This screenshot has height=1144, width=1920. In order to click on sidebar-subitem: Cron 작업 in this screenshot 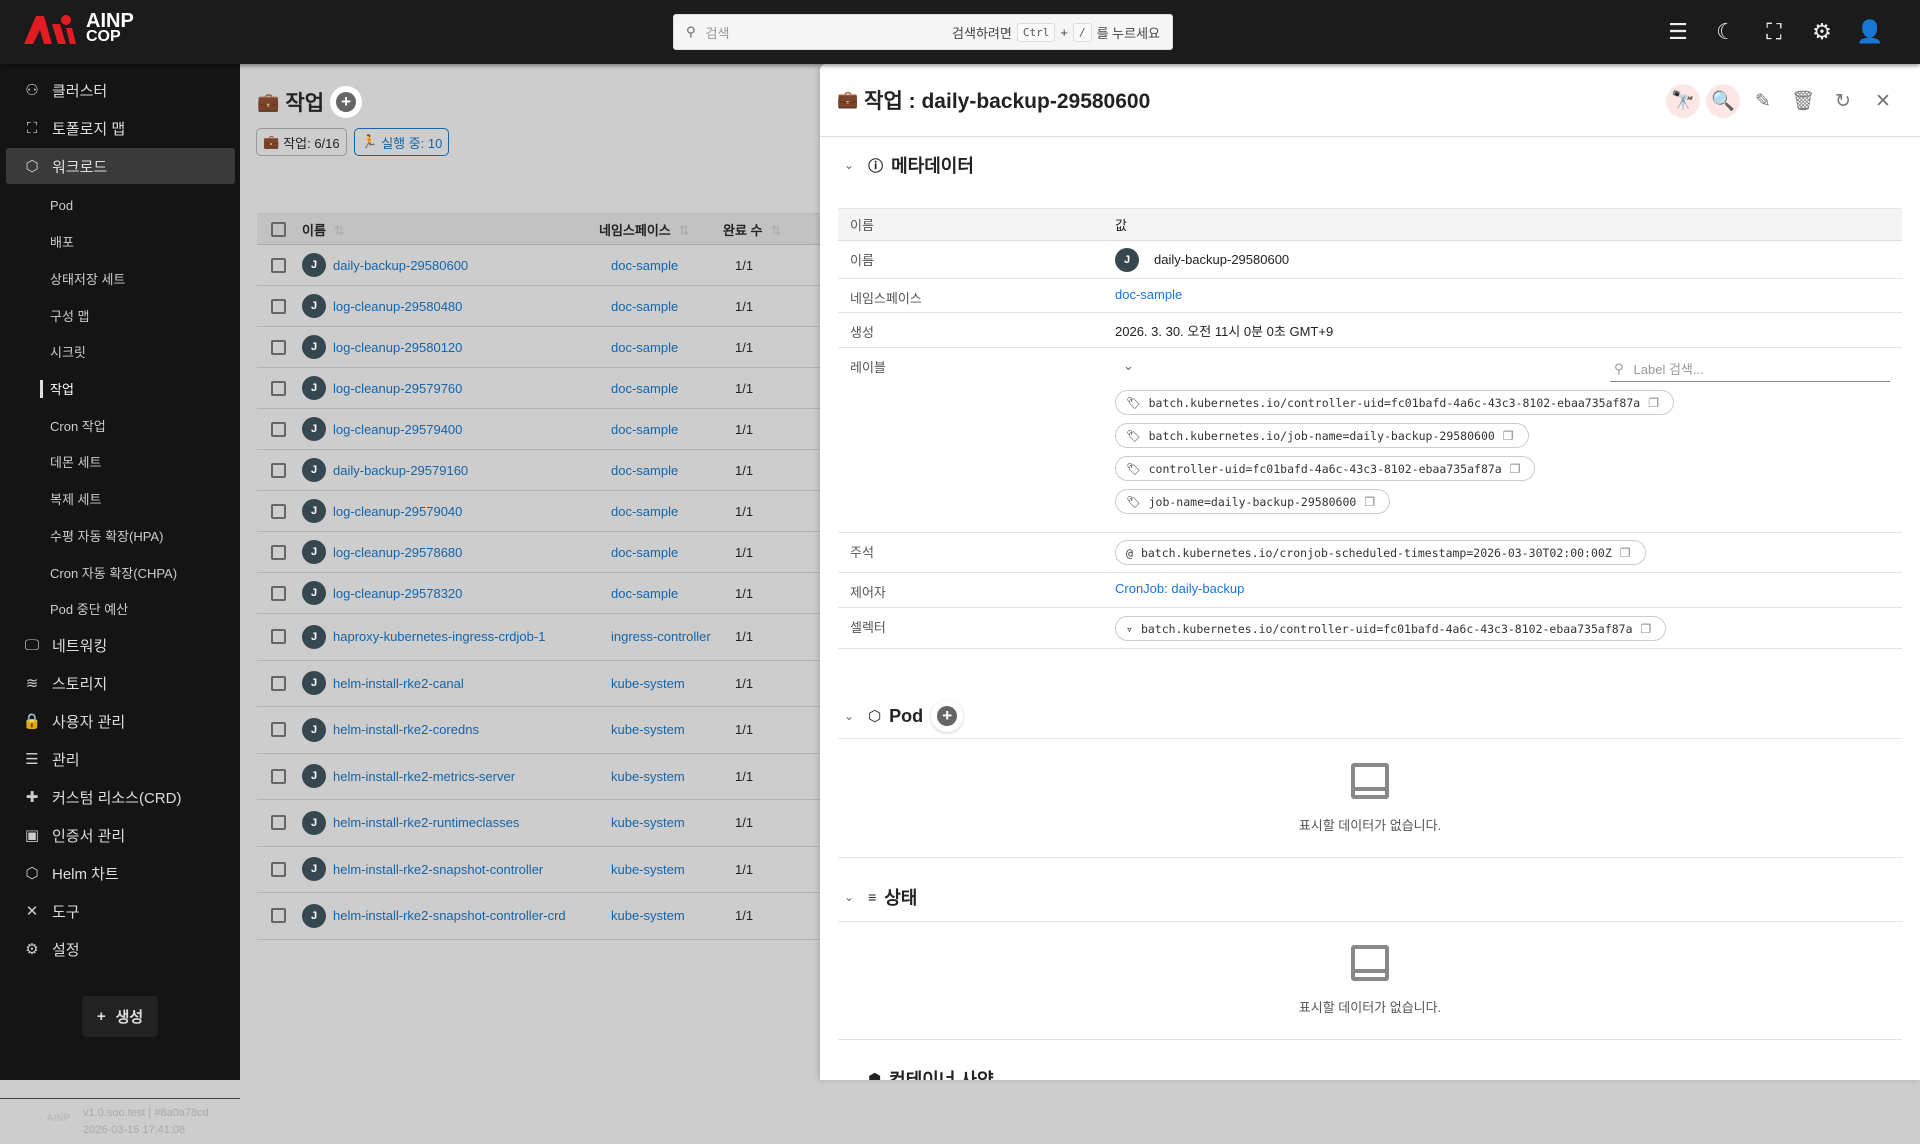, I will do `click(78, 426)`.